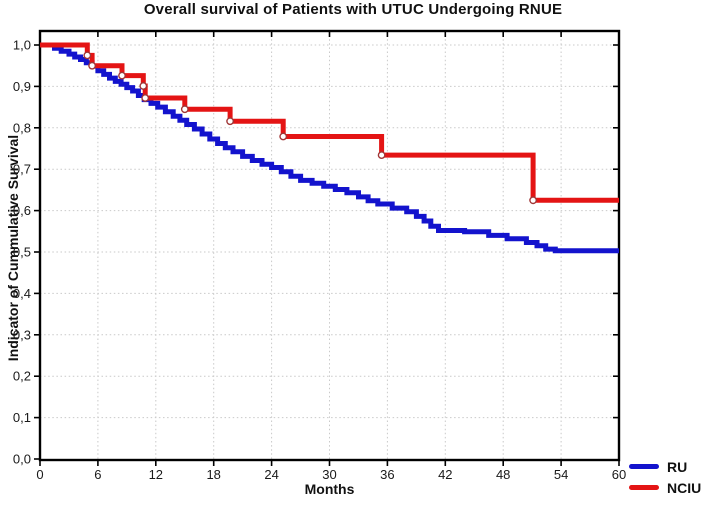  I want to click on x-tick-label: 30, so click(329, 474).